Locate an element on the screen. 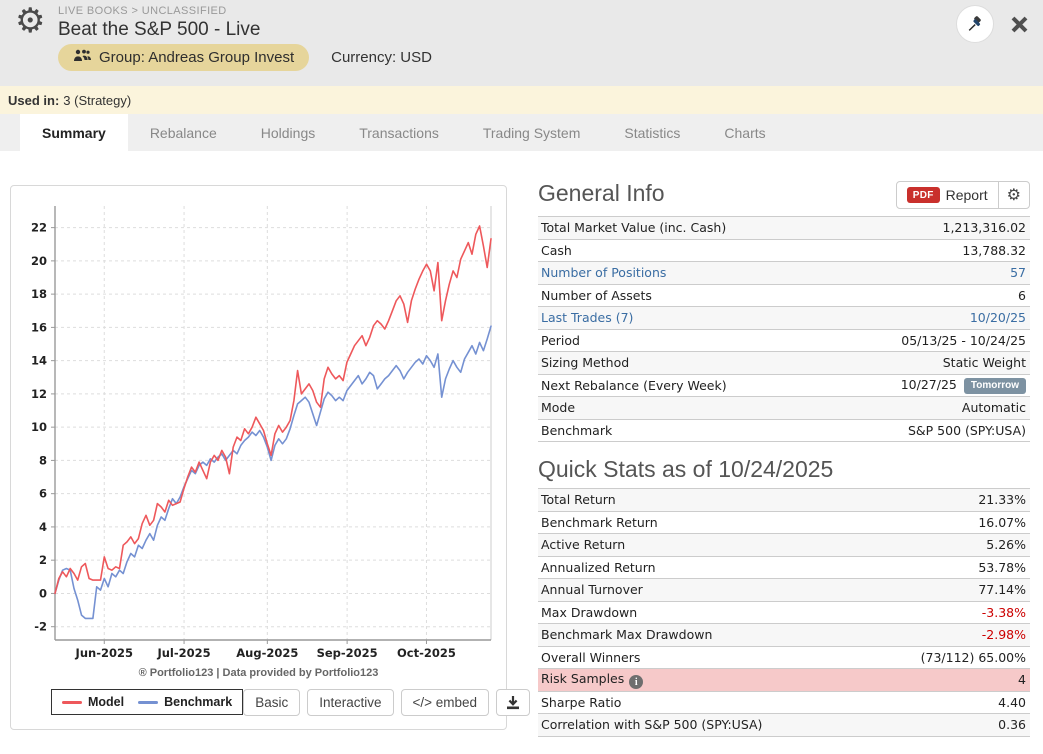 Image resolution: width=1043 pixels, height=754 pixels. group-badge: Group: Andreas Group Invest is located at coordinates (184, 57).